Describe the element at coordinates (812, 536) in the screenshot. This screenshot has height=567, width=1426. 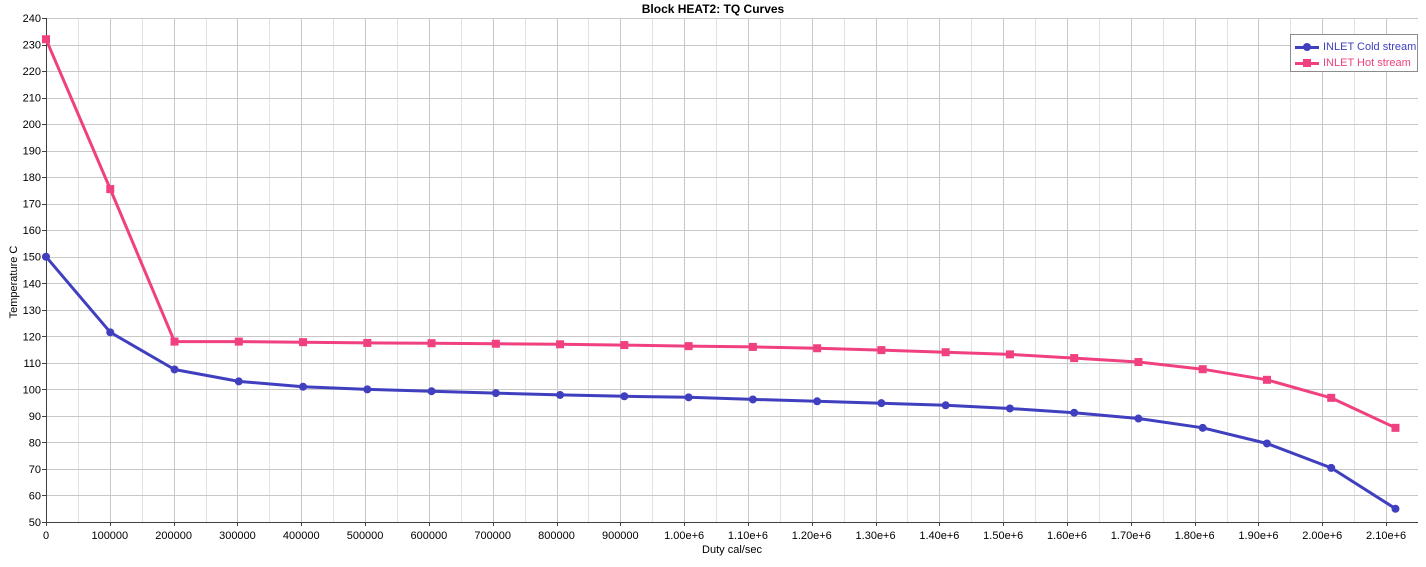
I see `x-tick-label: 1.20e+6` at that location.